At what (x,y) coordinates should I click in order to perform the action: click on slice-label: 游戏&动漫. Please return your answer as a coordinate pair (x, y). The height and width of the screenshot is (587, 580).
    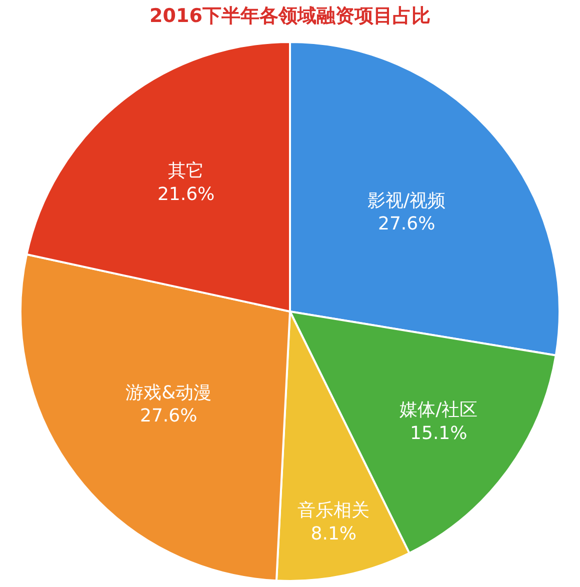
    Looking at the image, I should click on (169, 393).